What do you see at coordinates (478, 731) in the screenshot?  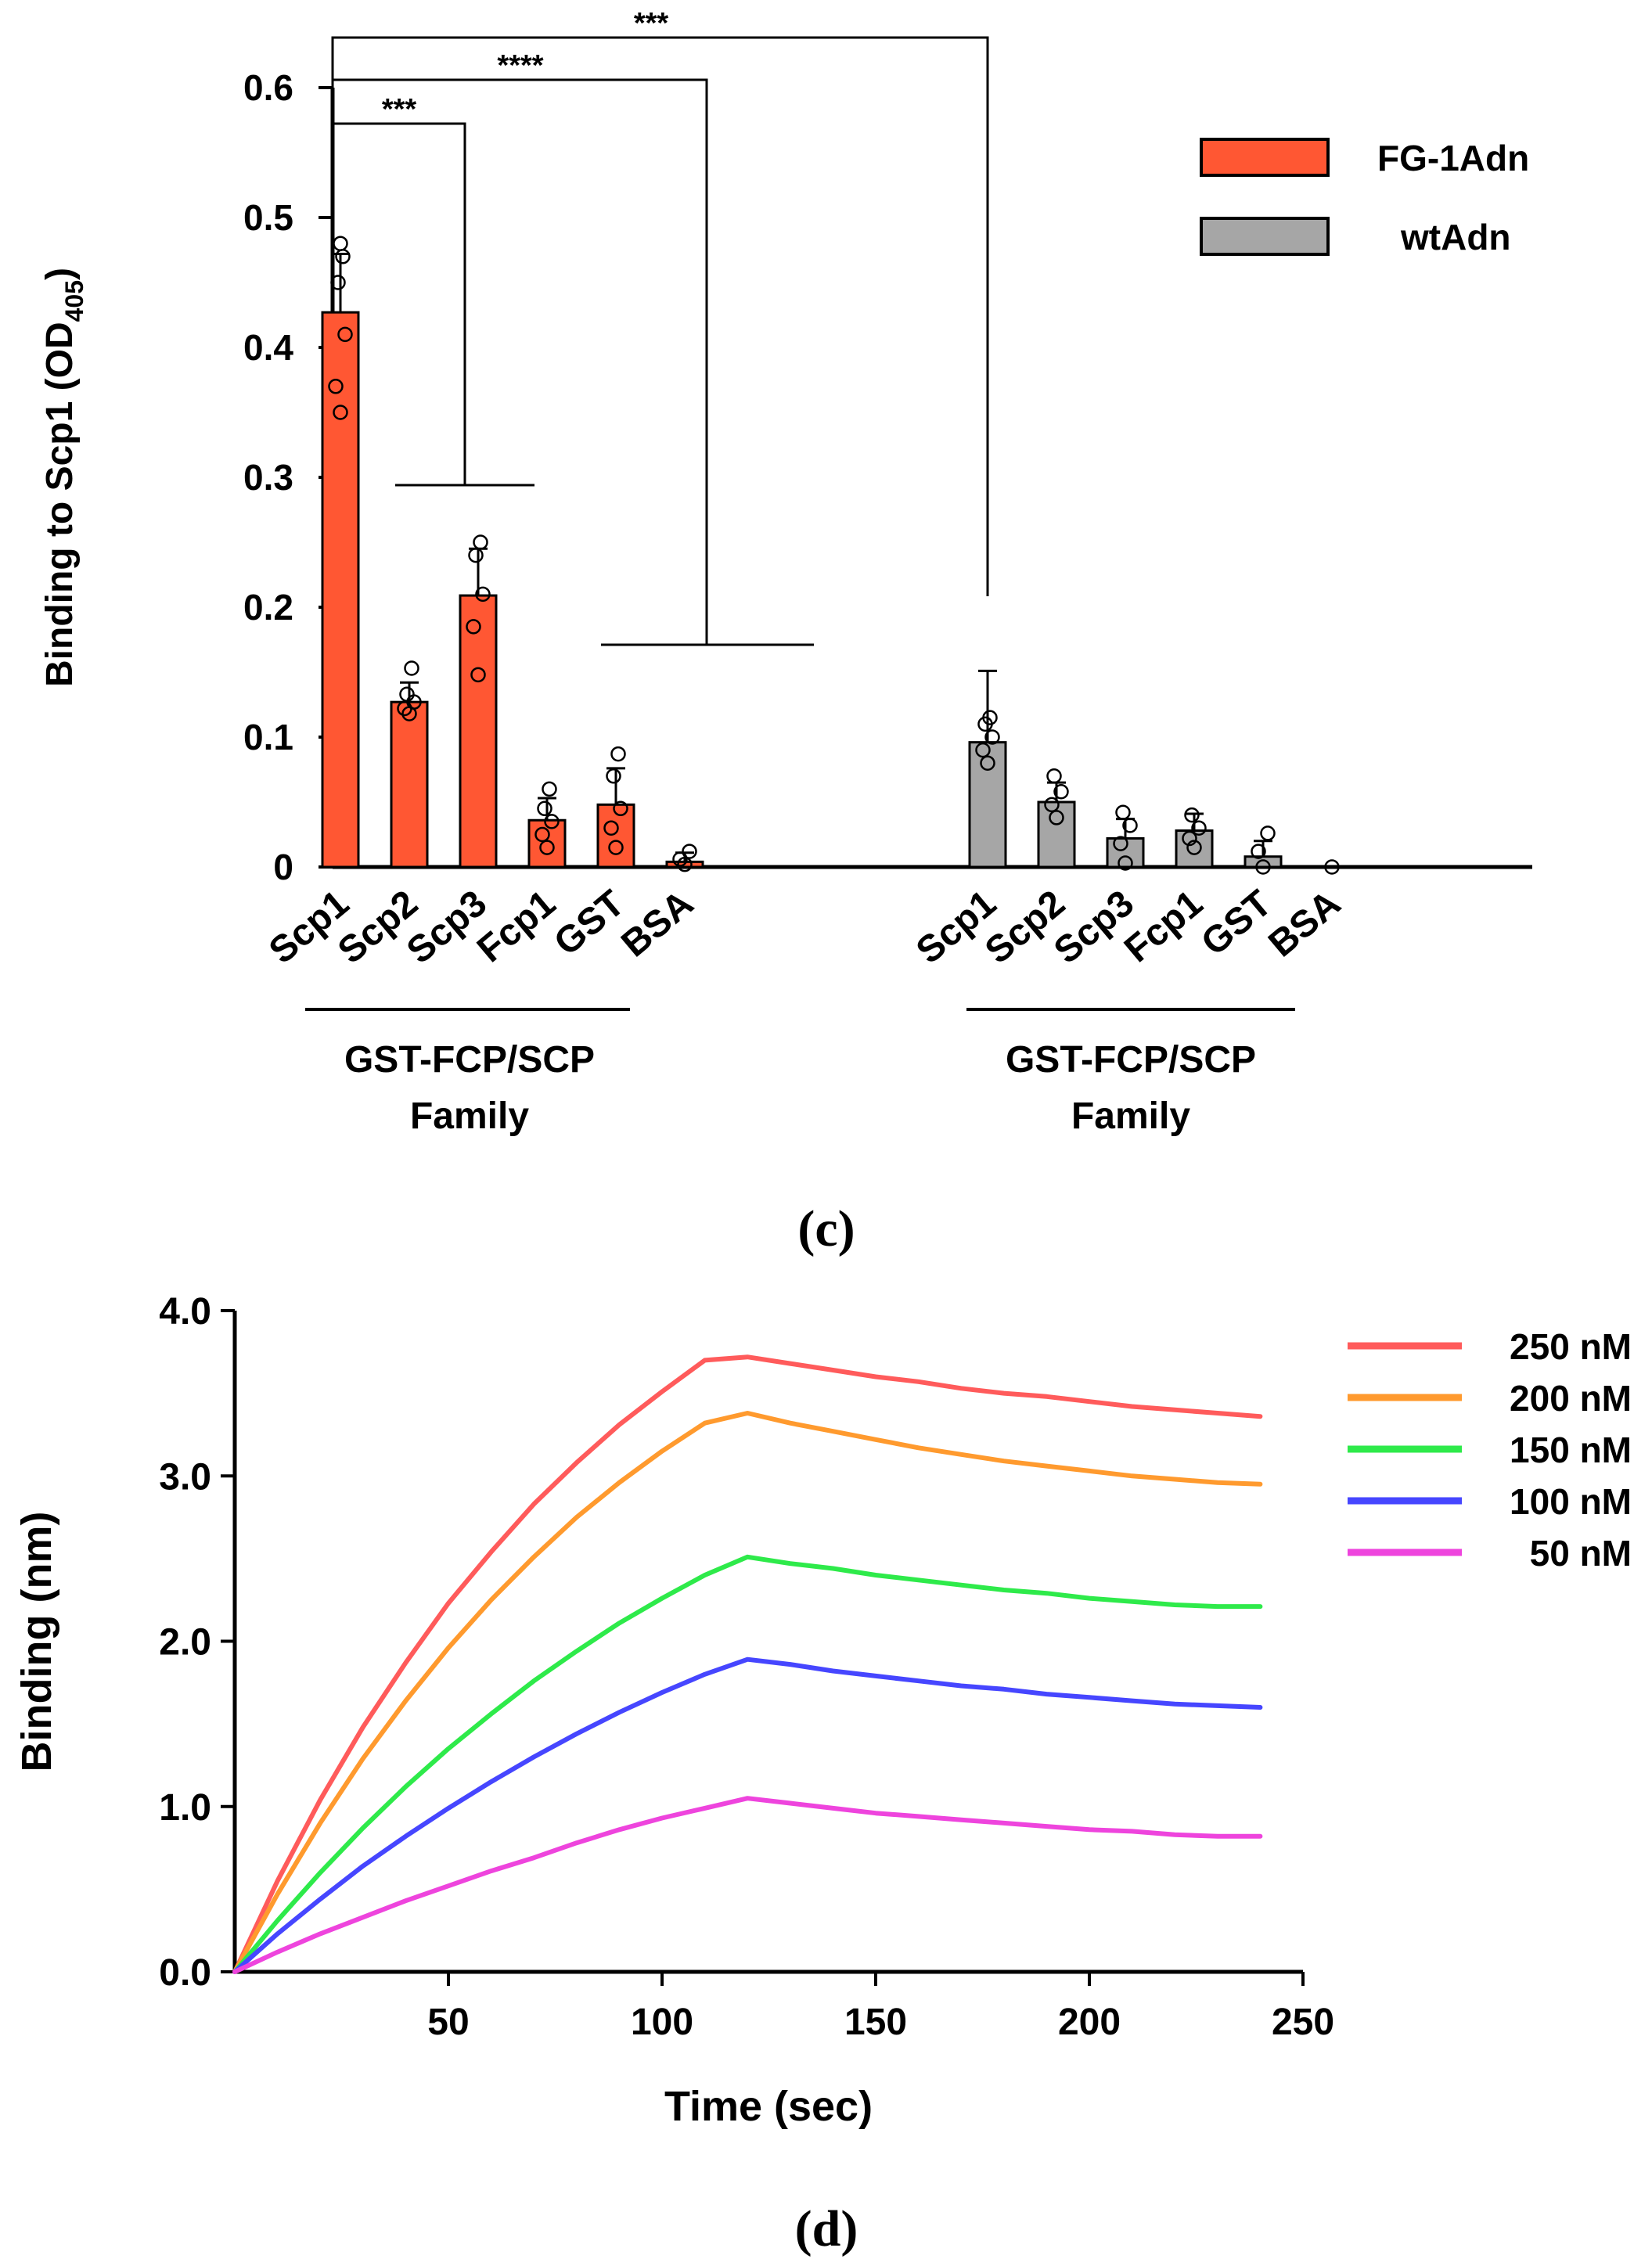 I see `bar-FG-1Adn-Scp3` at bounding box center [478, 731].